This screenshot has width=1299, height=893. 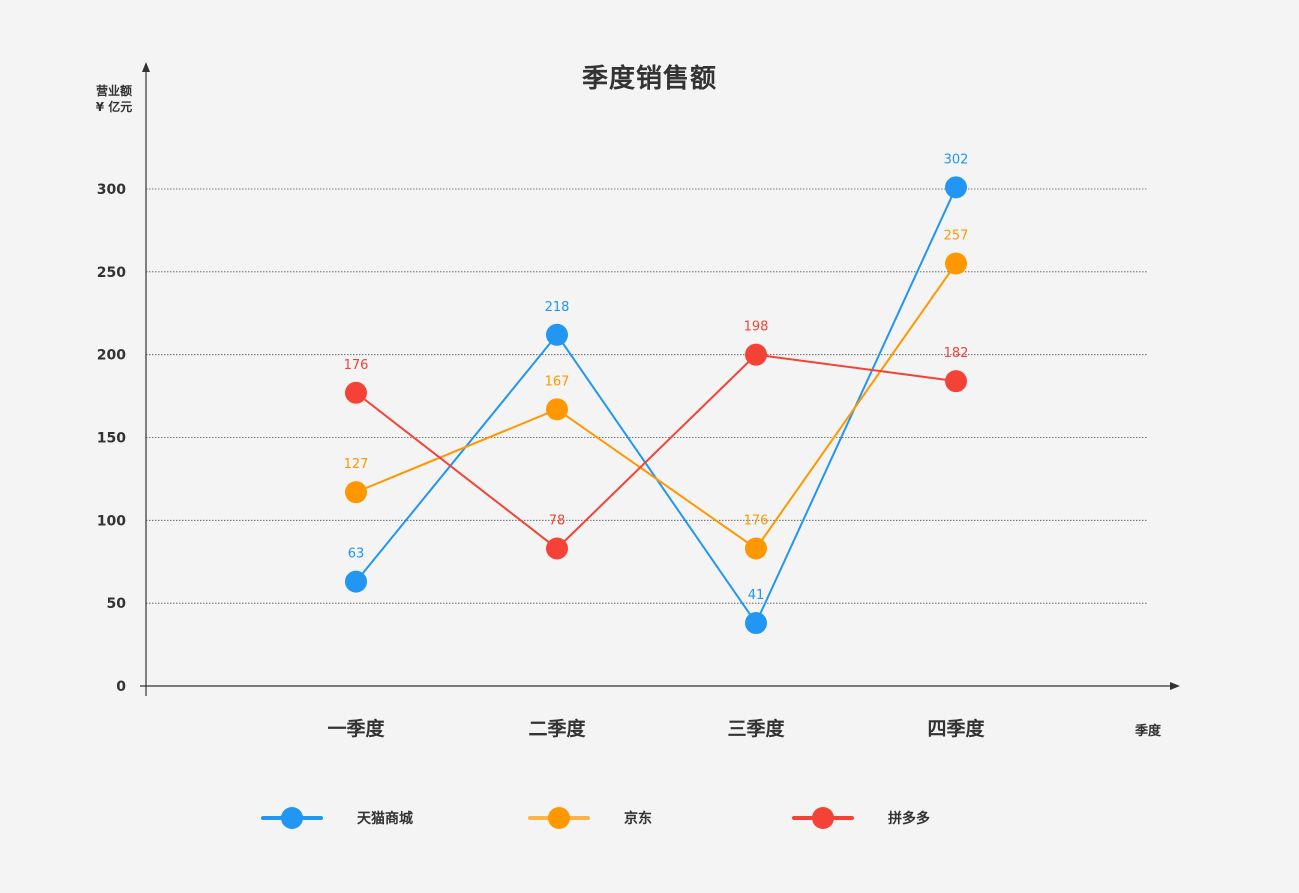 I want to click on data-label: 257, so click(x=956, y=236).